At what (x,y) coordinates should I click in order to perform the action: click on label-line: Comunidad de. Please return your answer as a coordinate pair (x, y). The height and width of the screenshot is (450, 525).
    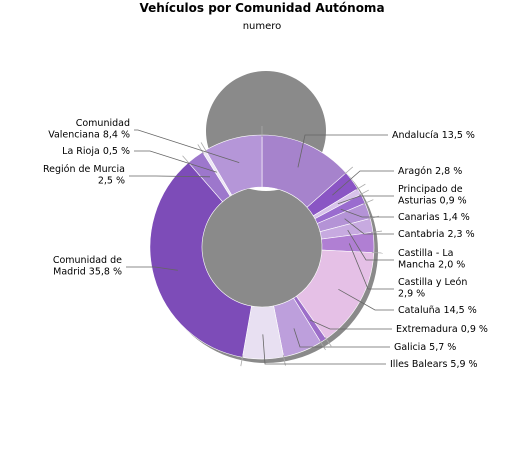
    Looking at the image, I should click on (87, 260).